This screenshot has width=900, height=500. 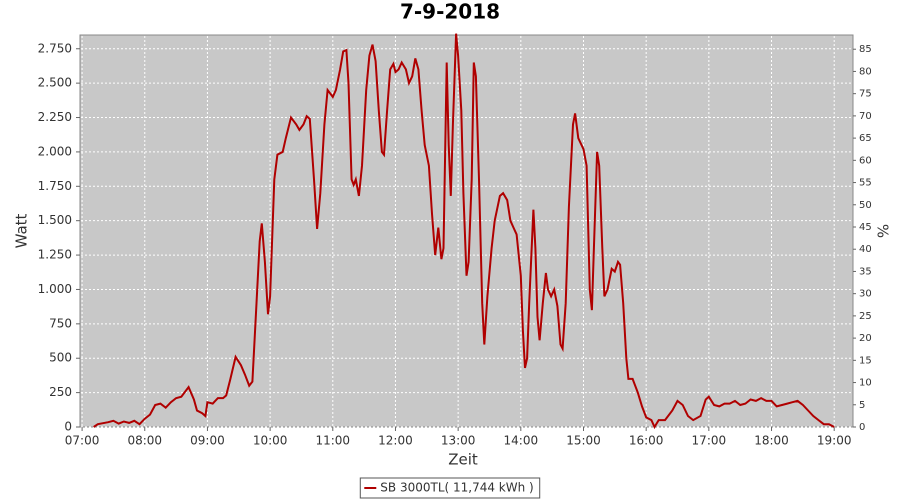 What do you see at coordinates (60, 323) in the screenshot?
I see `y-tick-label: 750` at bounding box center [60, 323].